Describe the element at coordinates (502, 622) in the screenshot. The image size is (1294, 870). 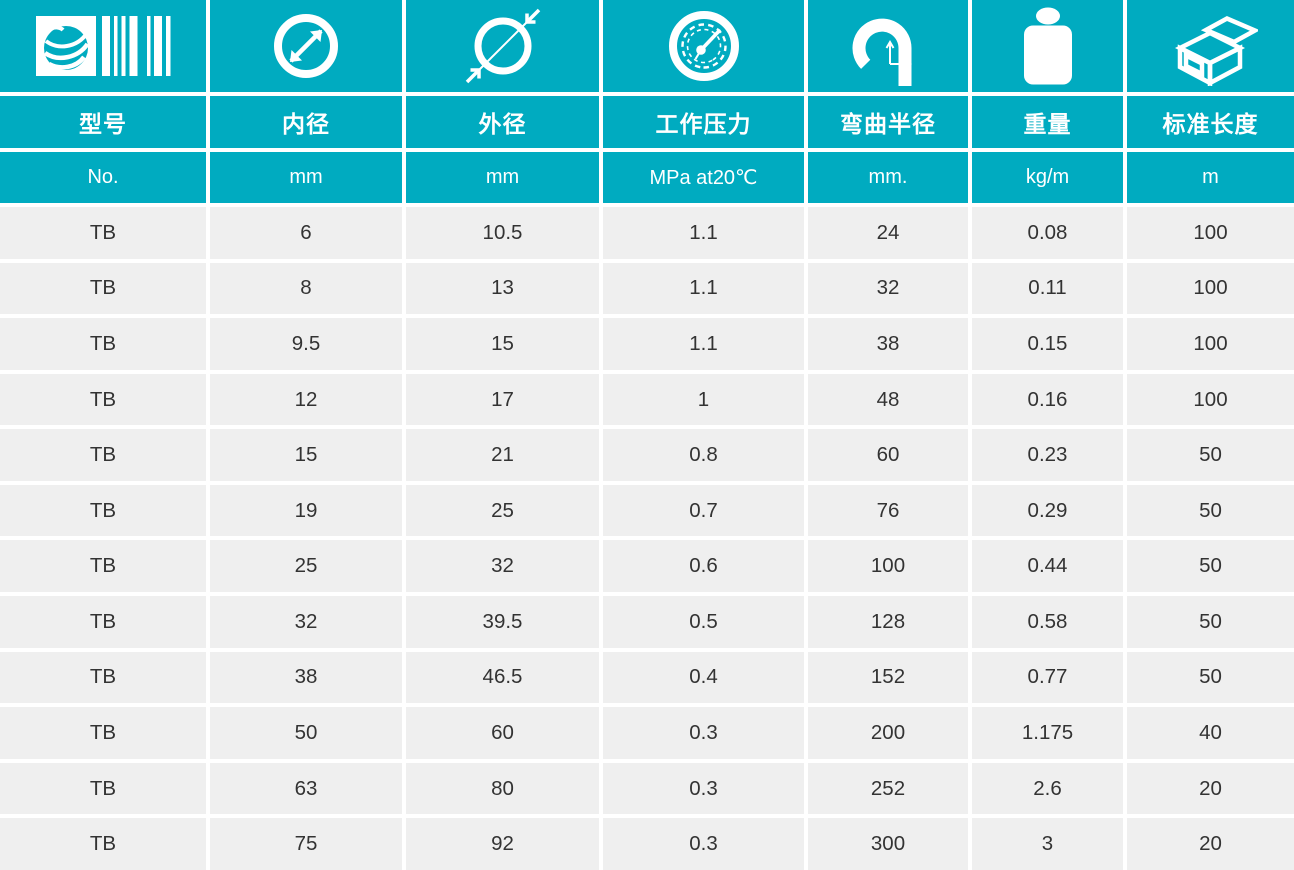
I see `cell-outer_diameter: 39.5` at that location.